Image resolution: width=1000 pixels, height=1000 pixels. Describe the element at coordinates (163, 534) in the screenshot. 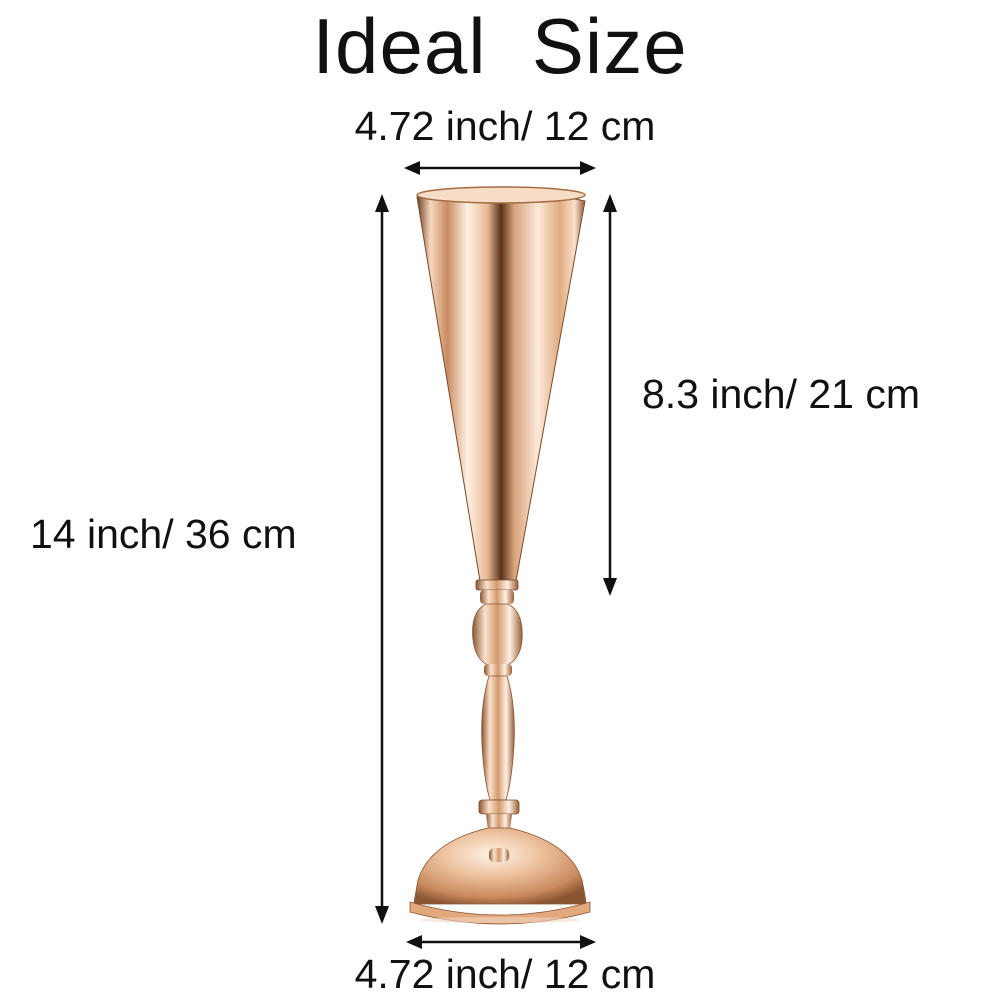

I see `total-height-label: 14 inch/ 36 cm` at that location.